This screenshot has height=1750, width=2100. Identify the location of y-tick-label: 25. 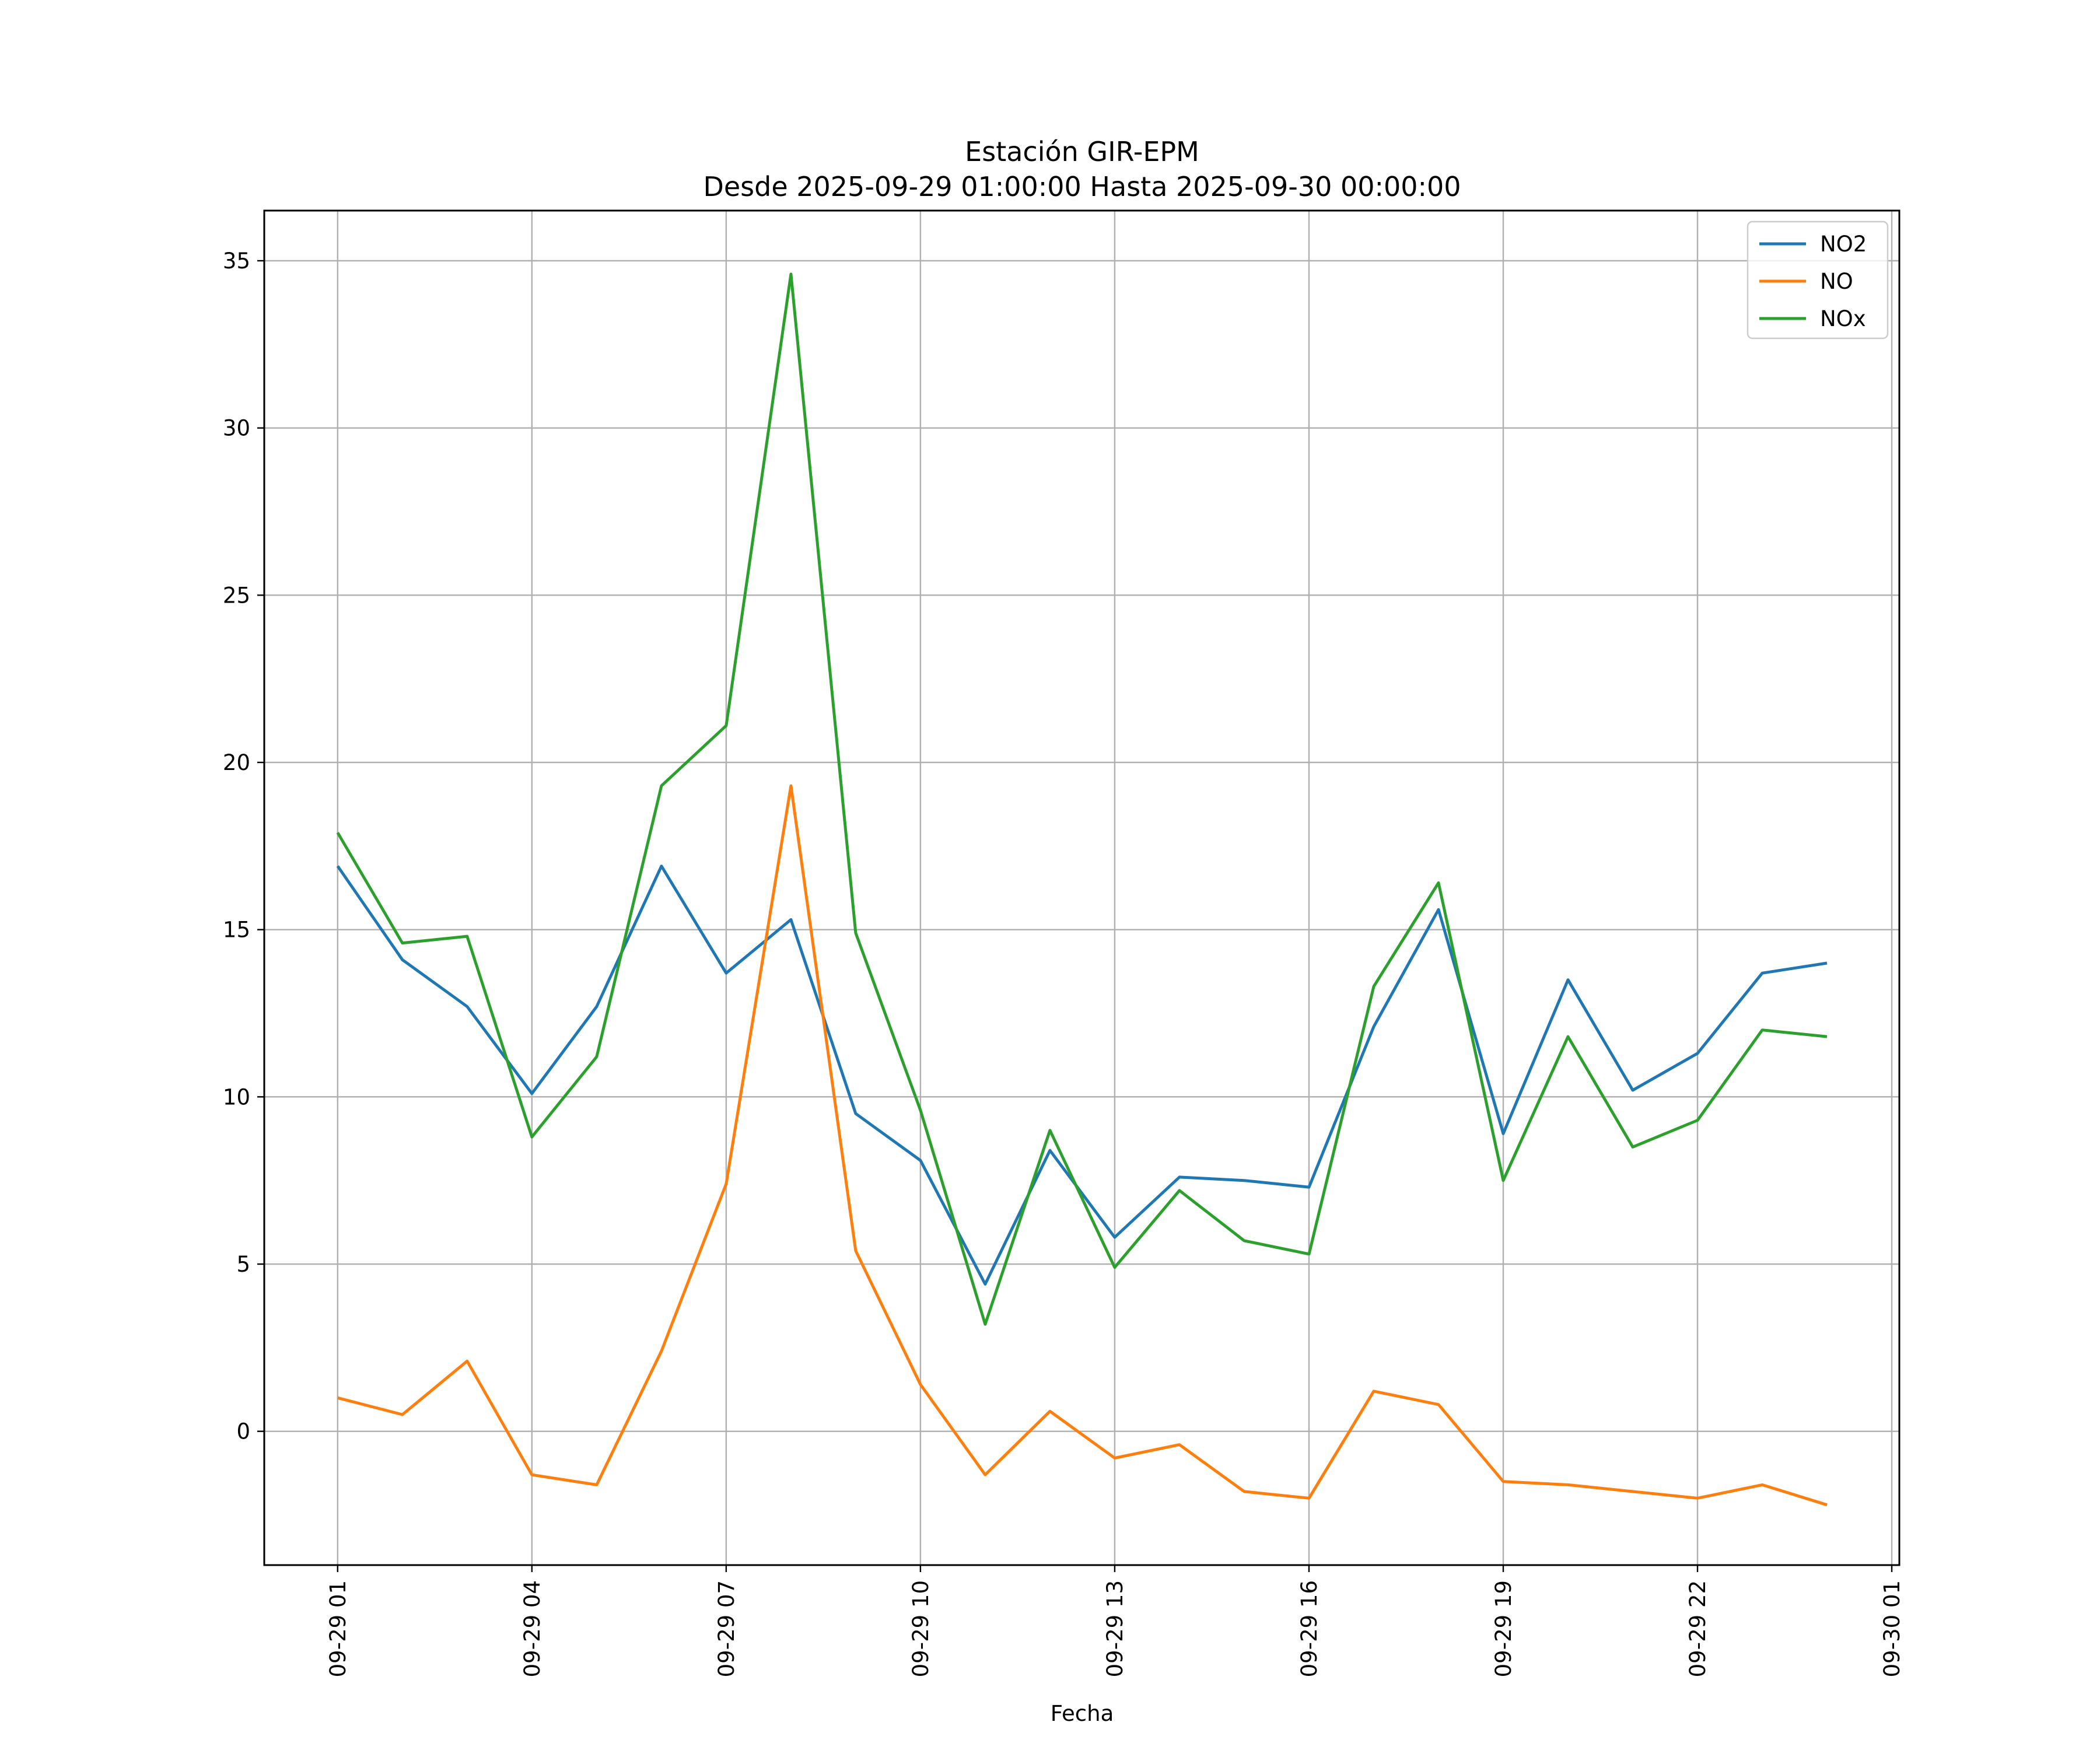
(236, 595).